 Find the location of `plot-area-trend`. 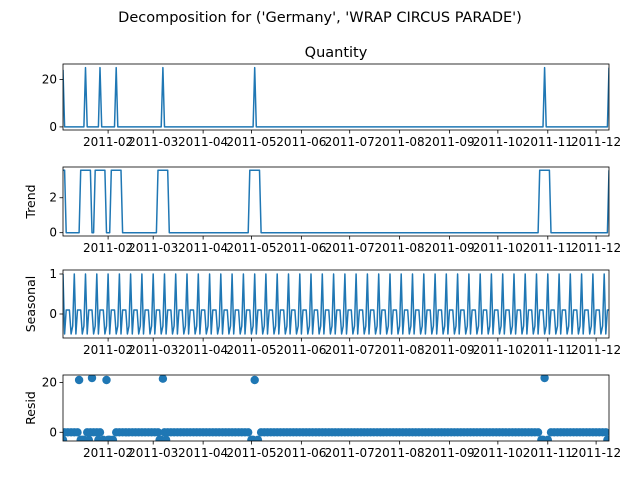

plot-area-trend is located at coordinates (336, 201).